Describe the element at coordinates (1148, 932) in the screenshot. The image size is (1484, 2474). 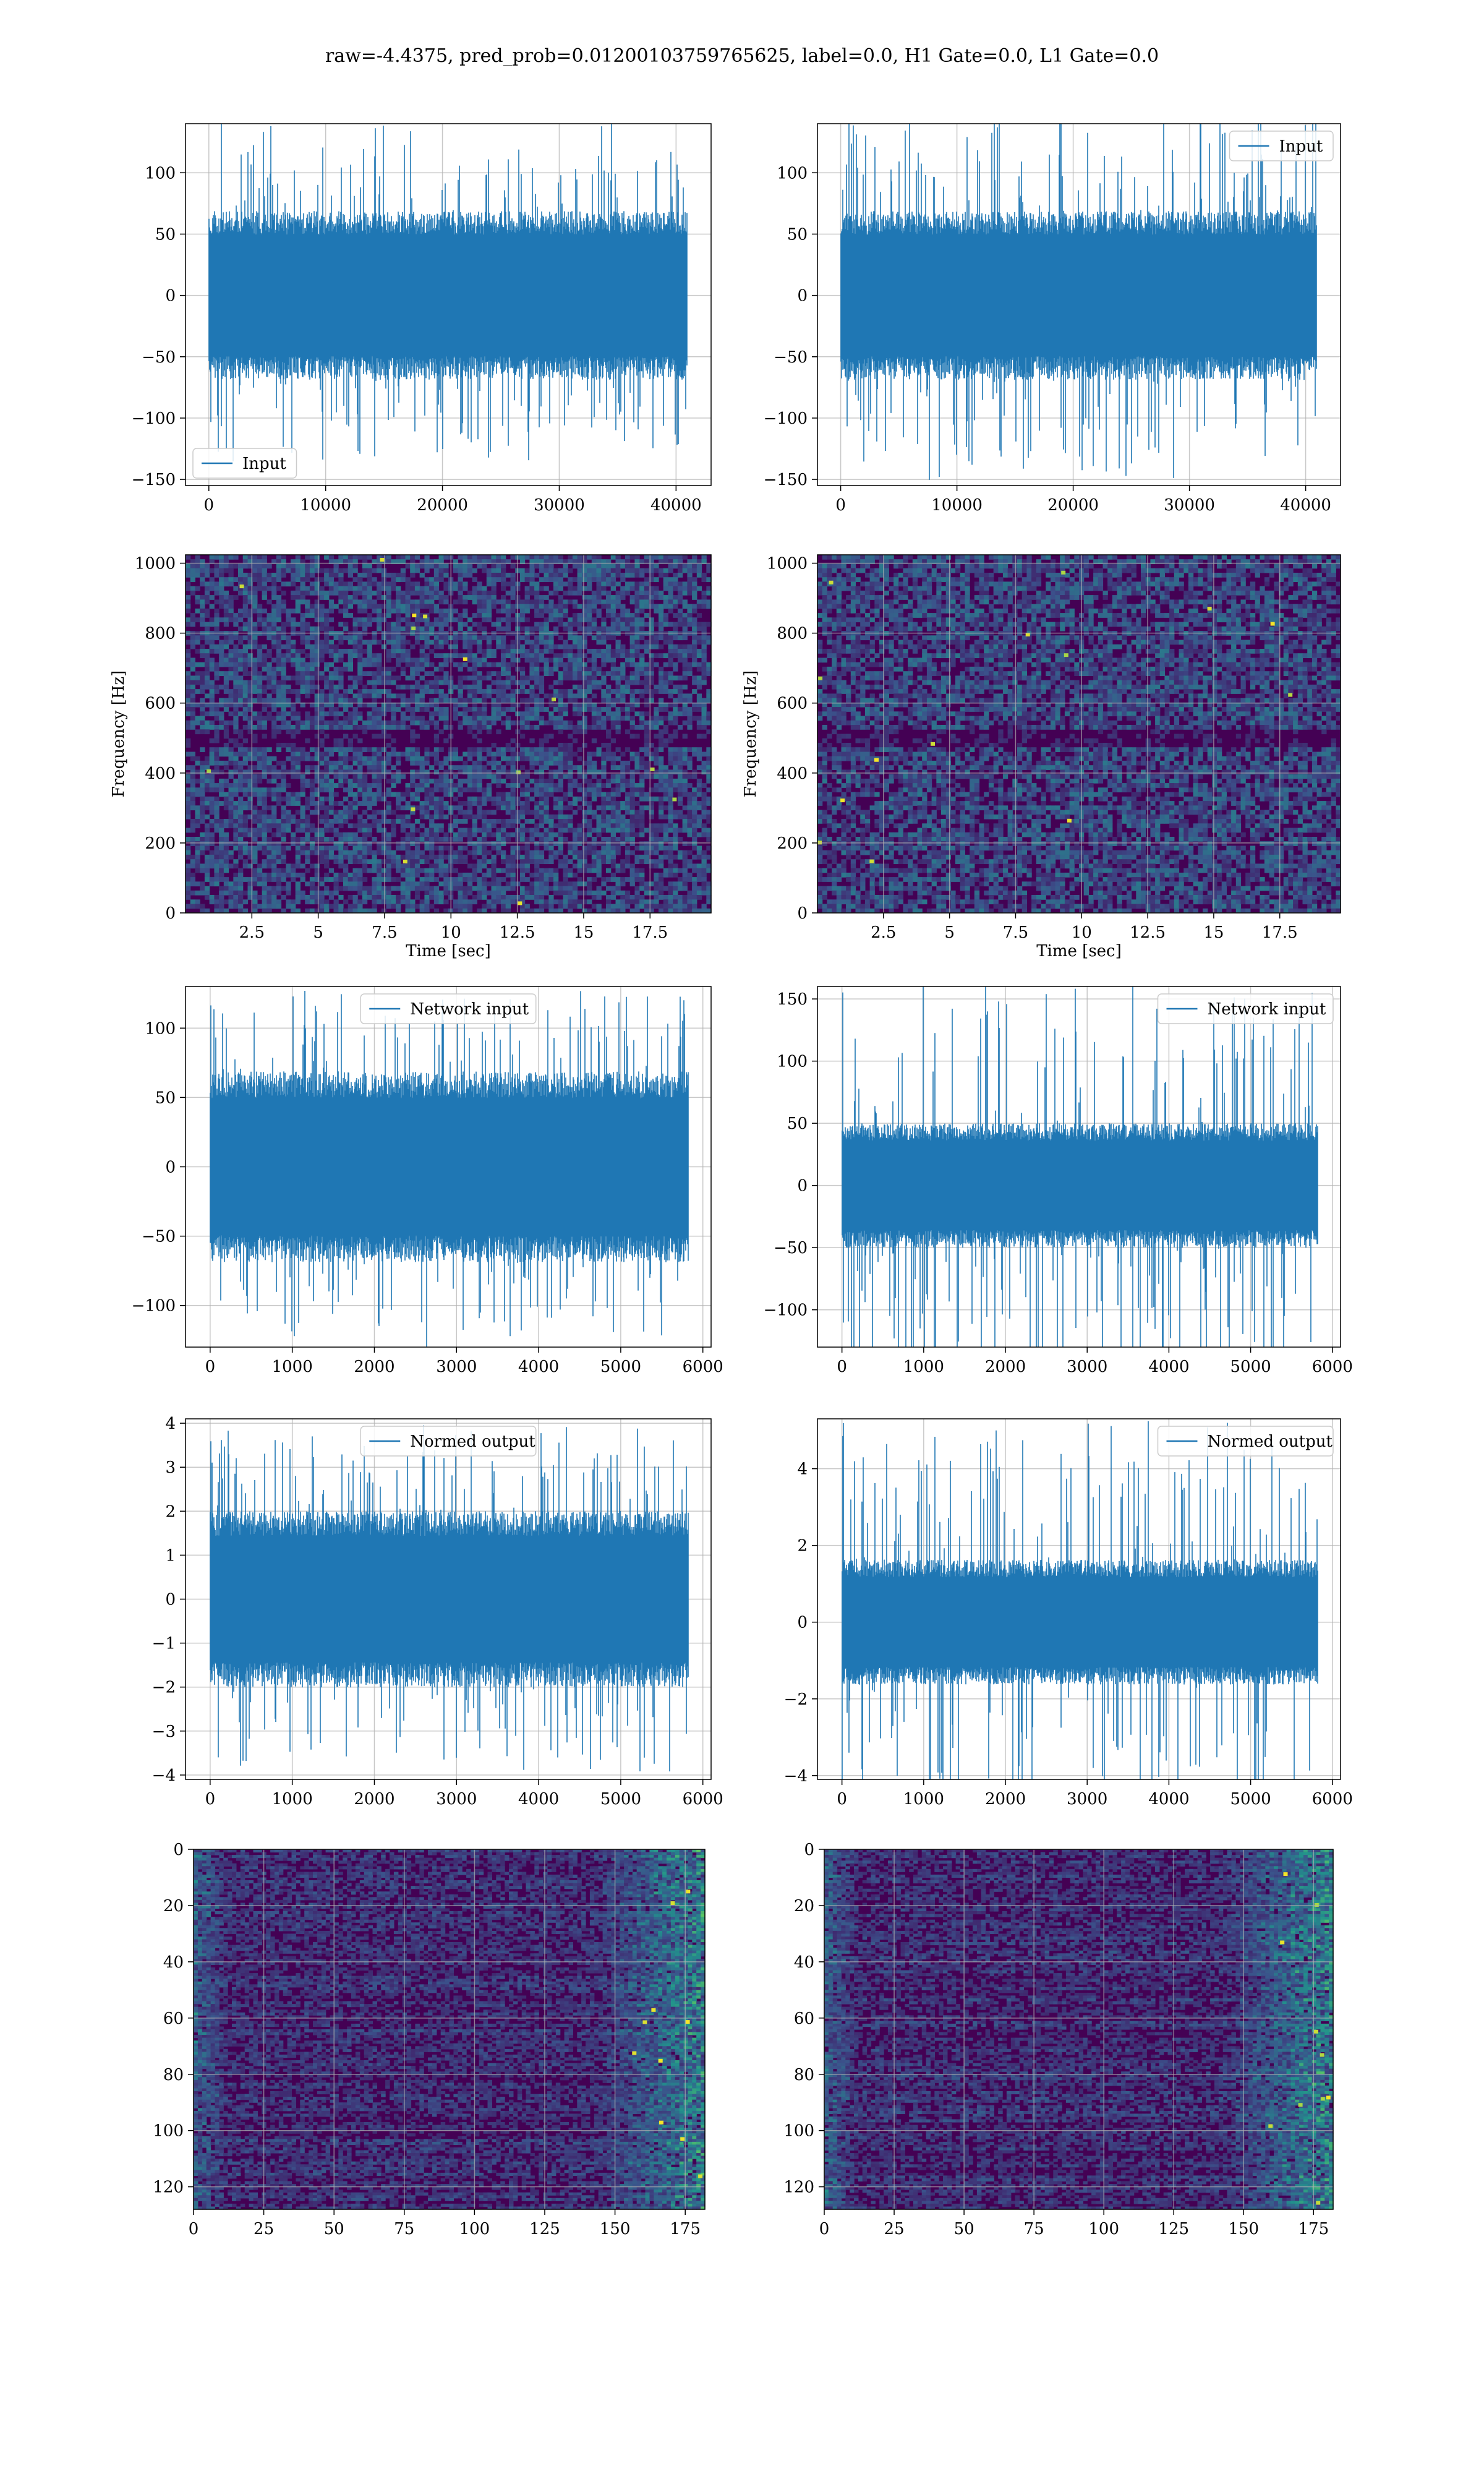
I see `x-tick-label: 12.5` at that location.